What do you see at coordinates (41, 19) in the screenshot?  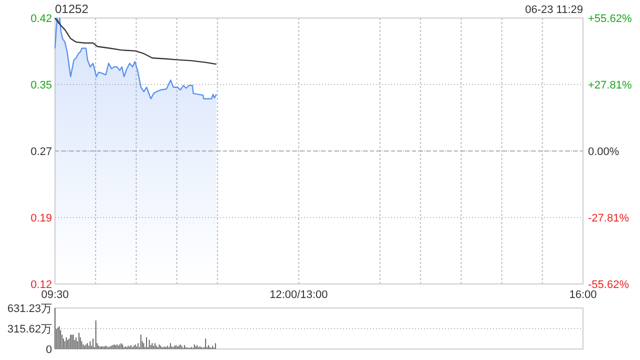 I see `y-tick-label: 0.42` at bounding box center [41, 19].